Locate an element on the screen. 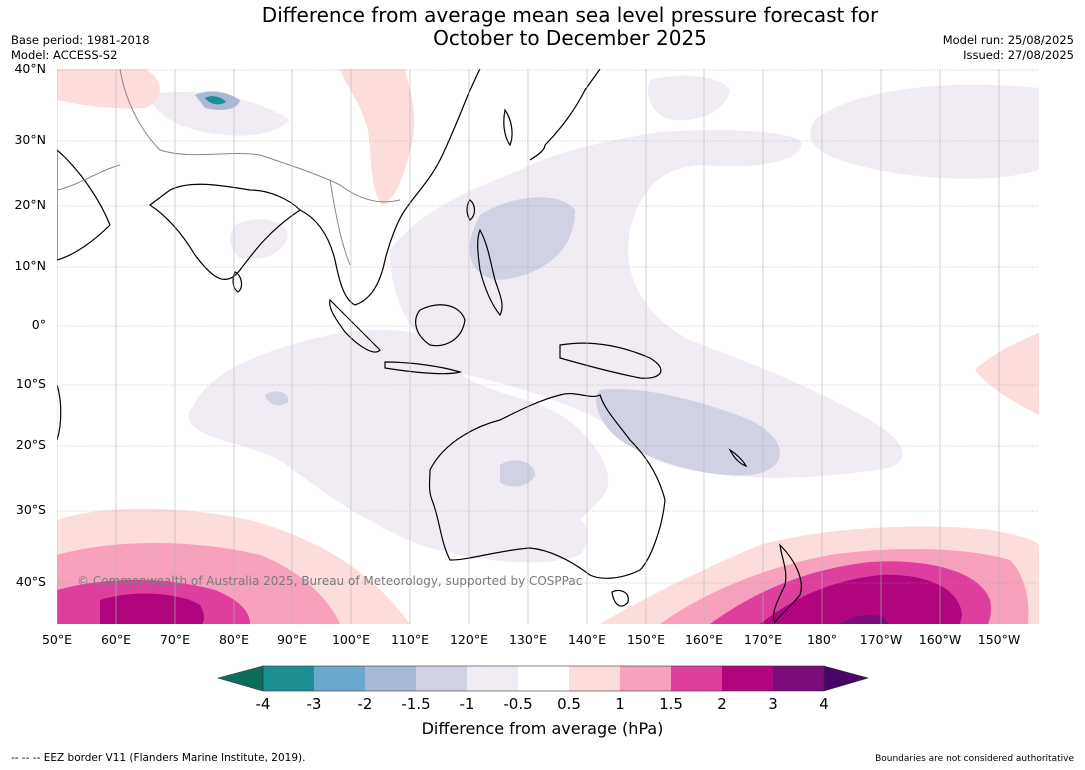 Image resolution: width=1085 pixels, height=770 pixels. lon-label: 100°E is located at coordinates (350, 639).